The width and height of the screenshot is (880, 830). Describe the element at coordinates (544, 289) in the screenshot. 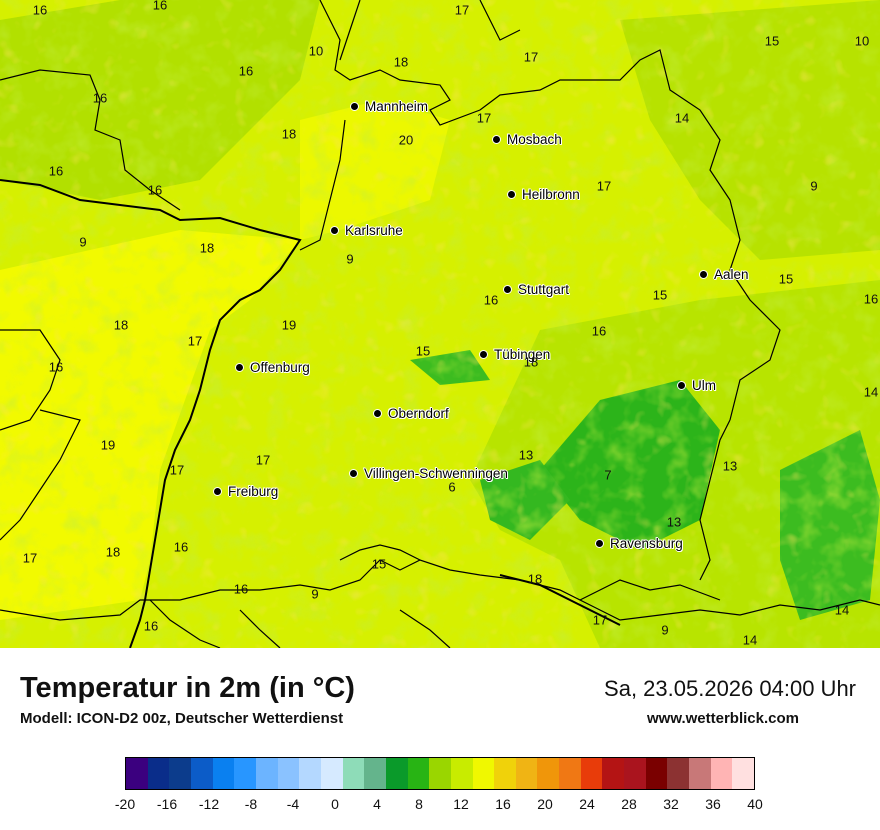

I see `city-name: Stuttgart` at that location.